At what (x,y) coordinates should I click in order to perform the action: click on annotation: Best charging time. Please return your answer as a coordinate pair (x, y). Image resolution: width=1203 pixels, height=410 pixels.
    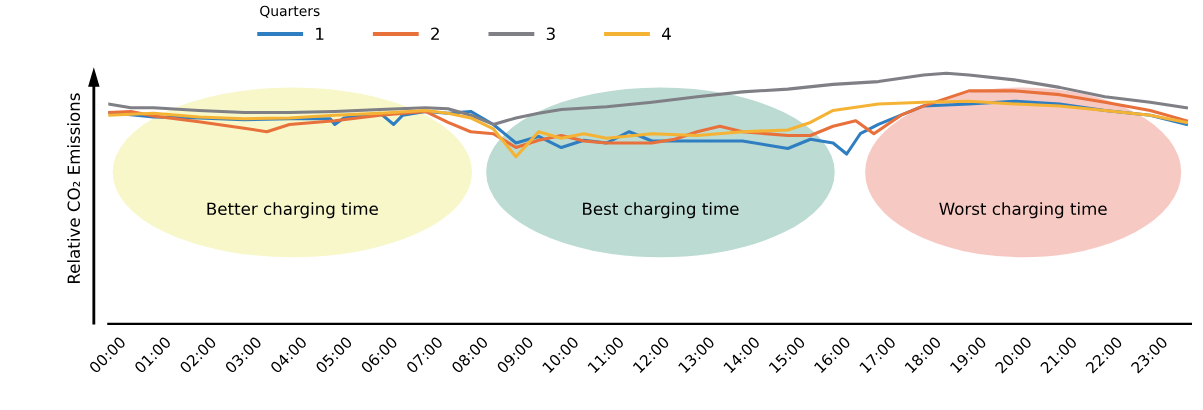
    Looking at the image, I should click on (661, 210).